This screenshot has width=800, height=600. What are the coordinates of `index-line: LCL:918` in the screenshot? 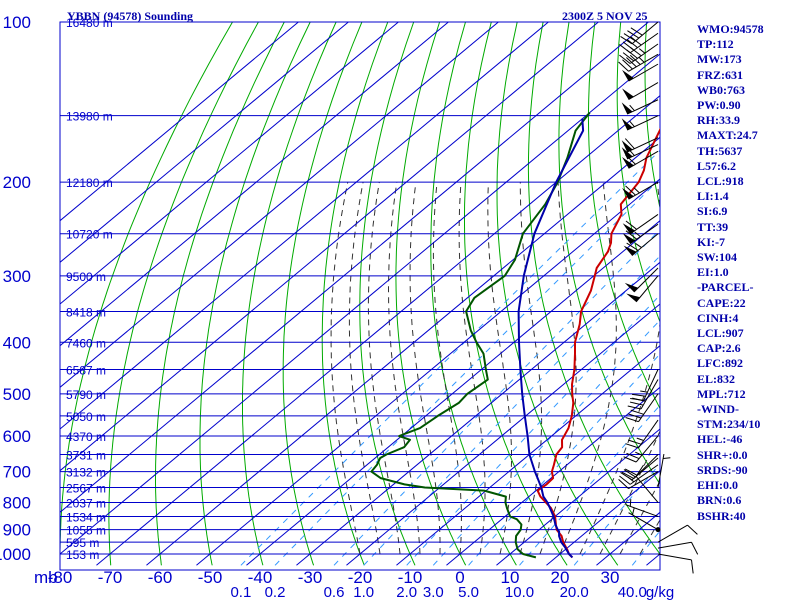 It's located at (720, 181).